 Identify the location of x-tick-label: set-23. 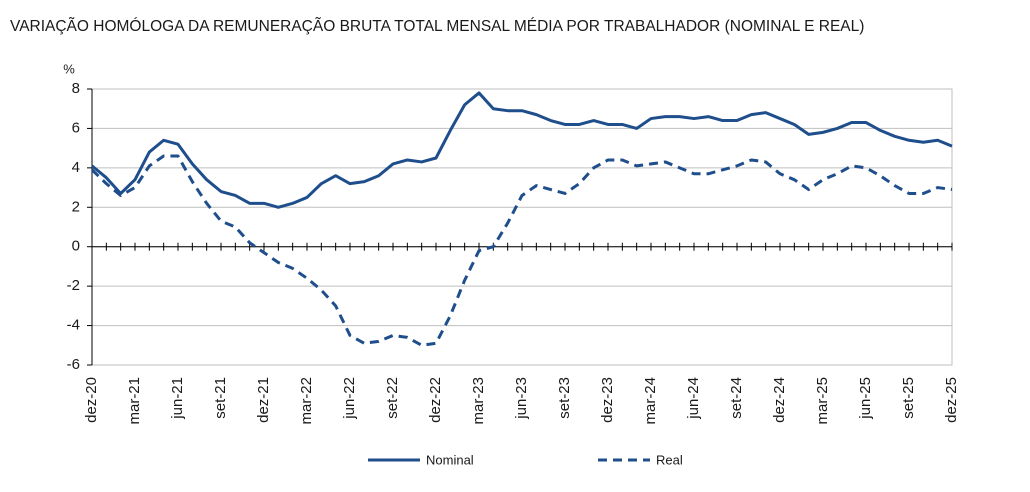
(564, 398).